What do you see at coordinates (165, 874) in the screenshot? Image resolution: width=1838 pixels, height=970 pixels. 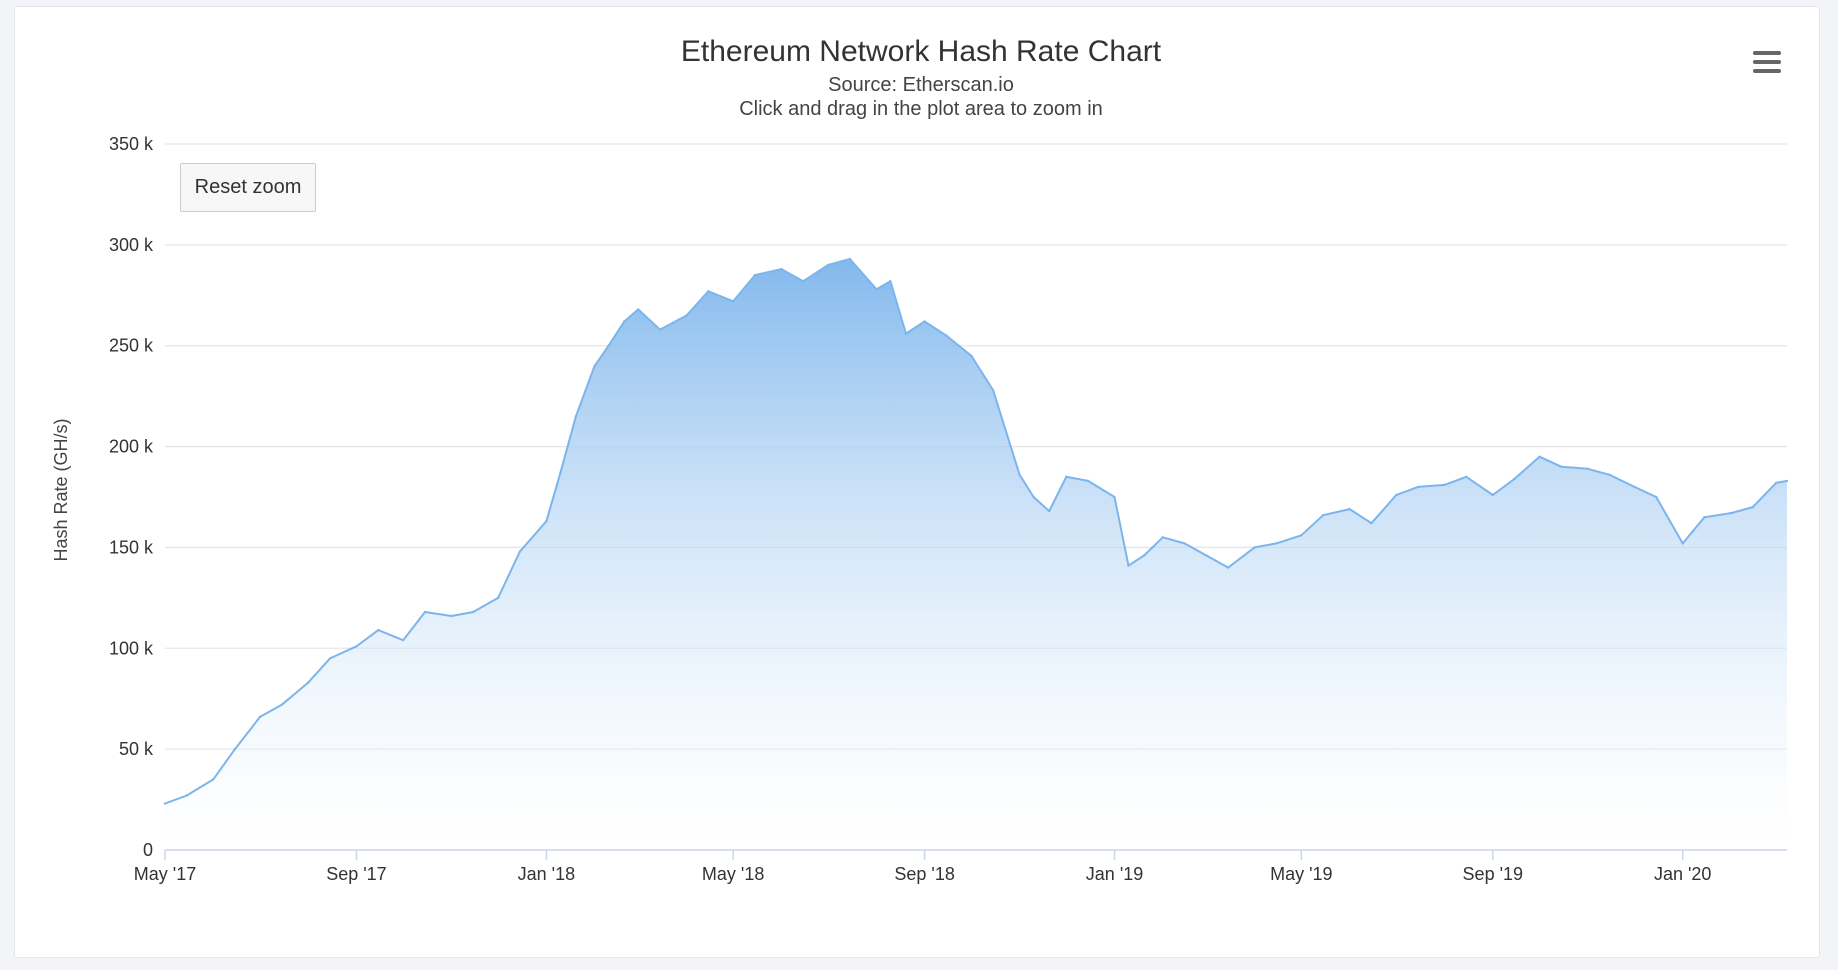 I see `x-tick-label: May '17` at bounding box center [165, 874].